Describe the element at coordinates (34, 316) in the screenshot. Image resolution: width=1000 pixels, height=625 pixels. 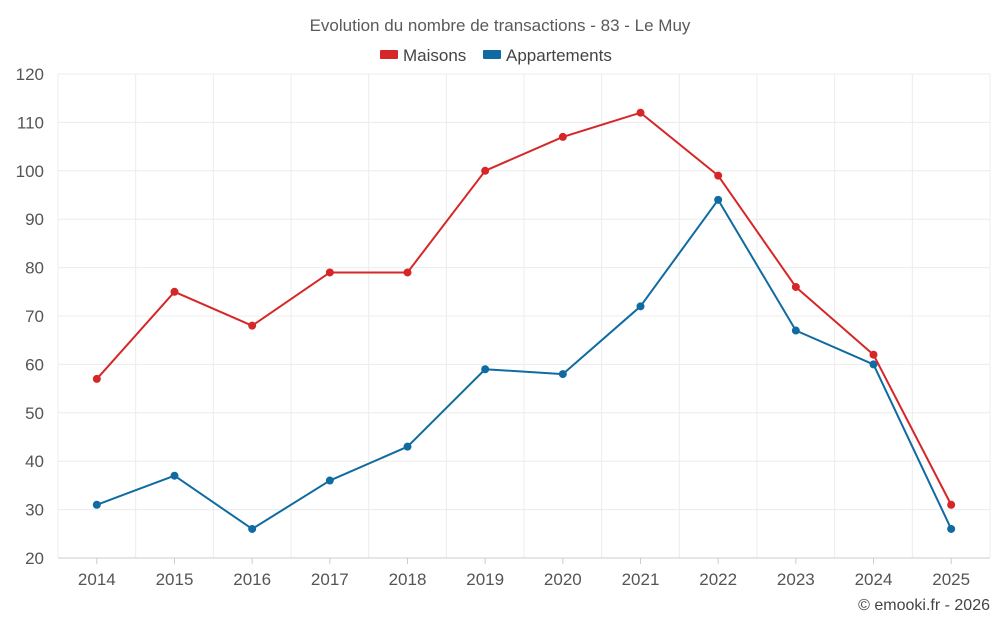
I see `y-tick-label: 70` at that location.